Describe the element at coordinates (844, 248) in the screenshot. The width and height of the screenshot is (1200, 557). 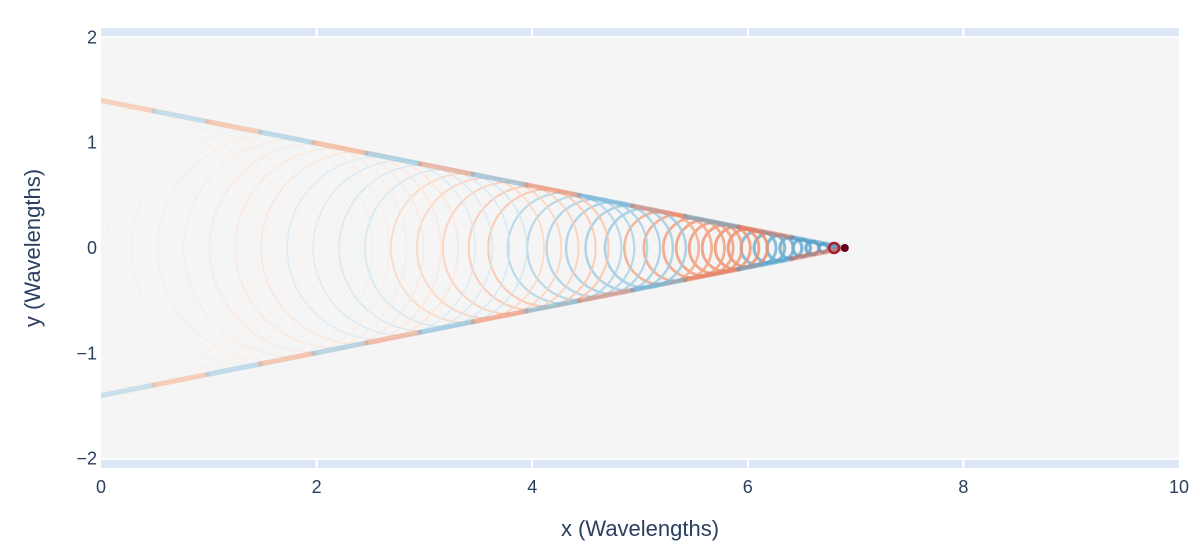
I see `source-point` at that location.